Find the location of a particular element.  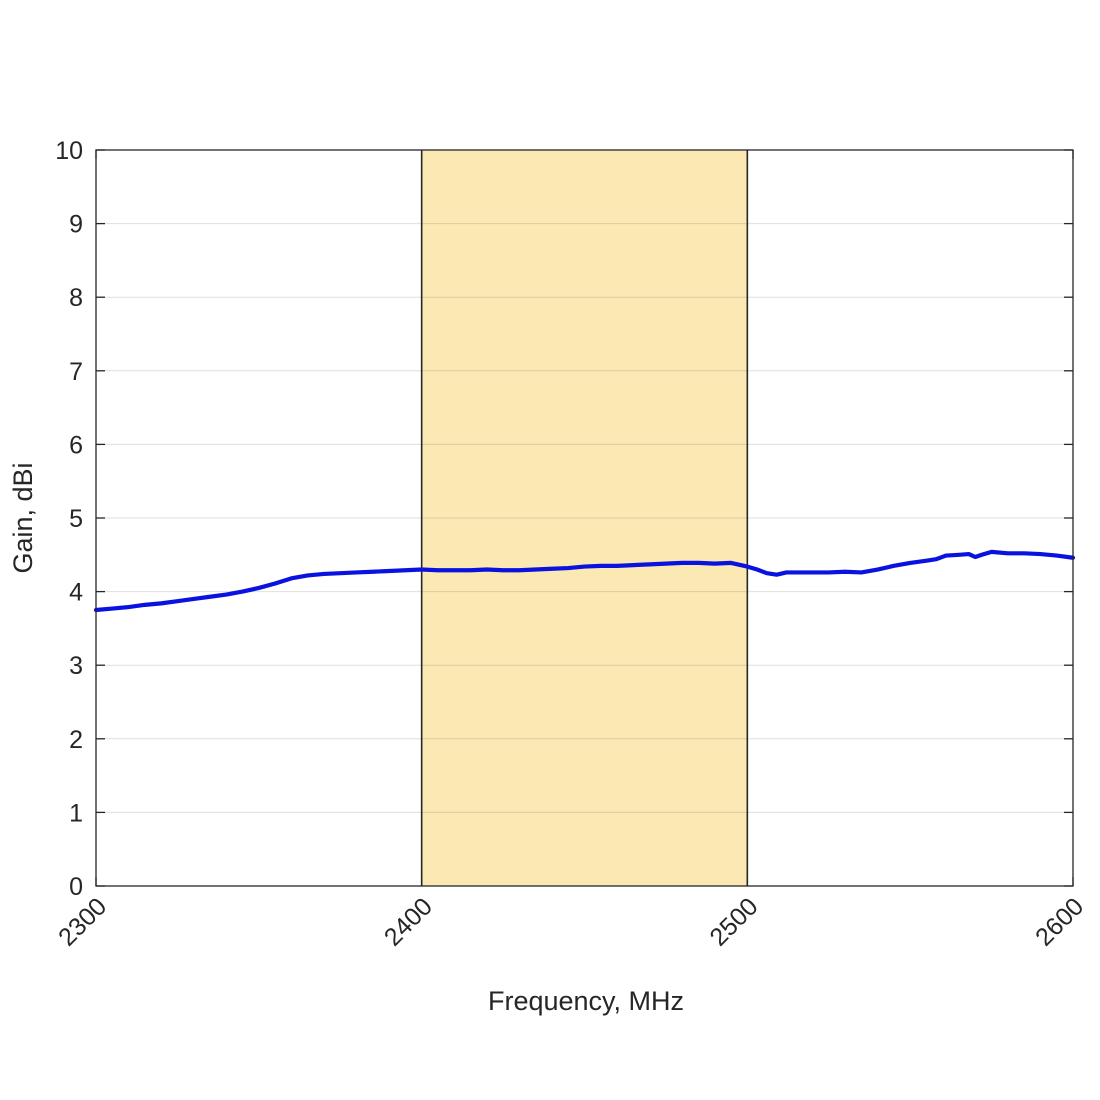

y-tick-label: 5 is located at coordinates (76, 519).